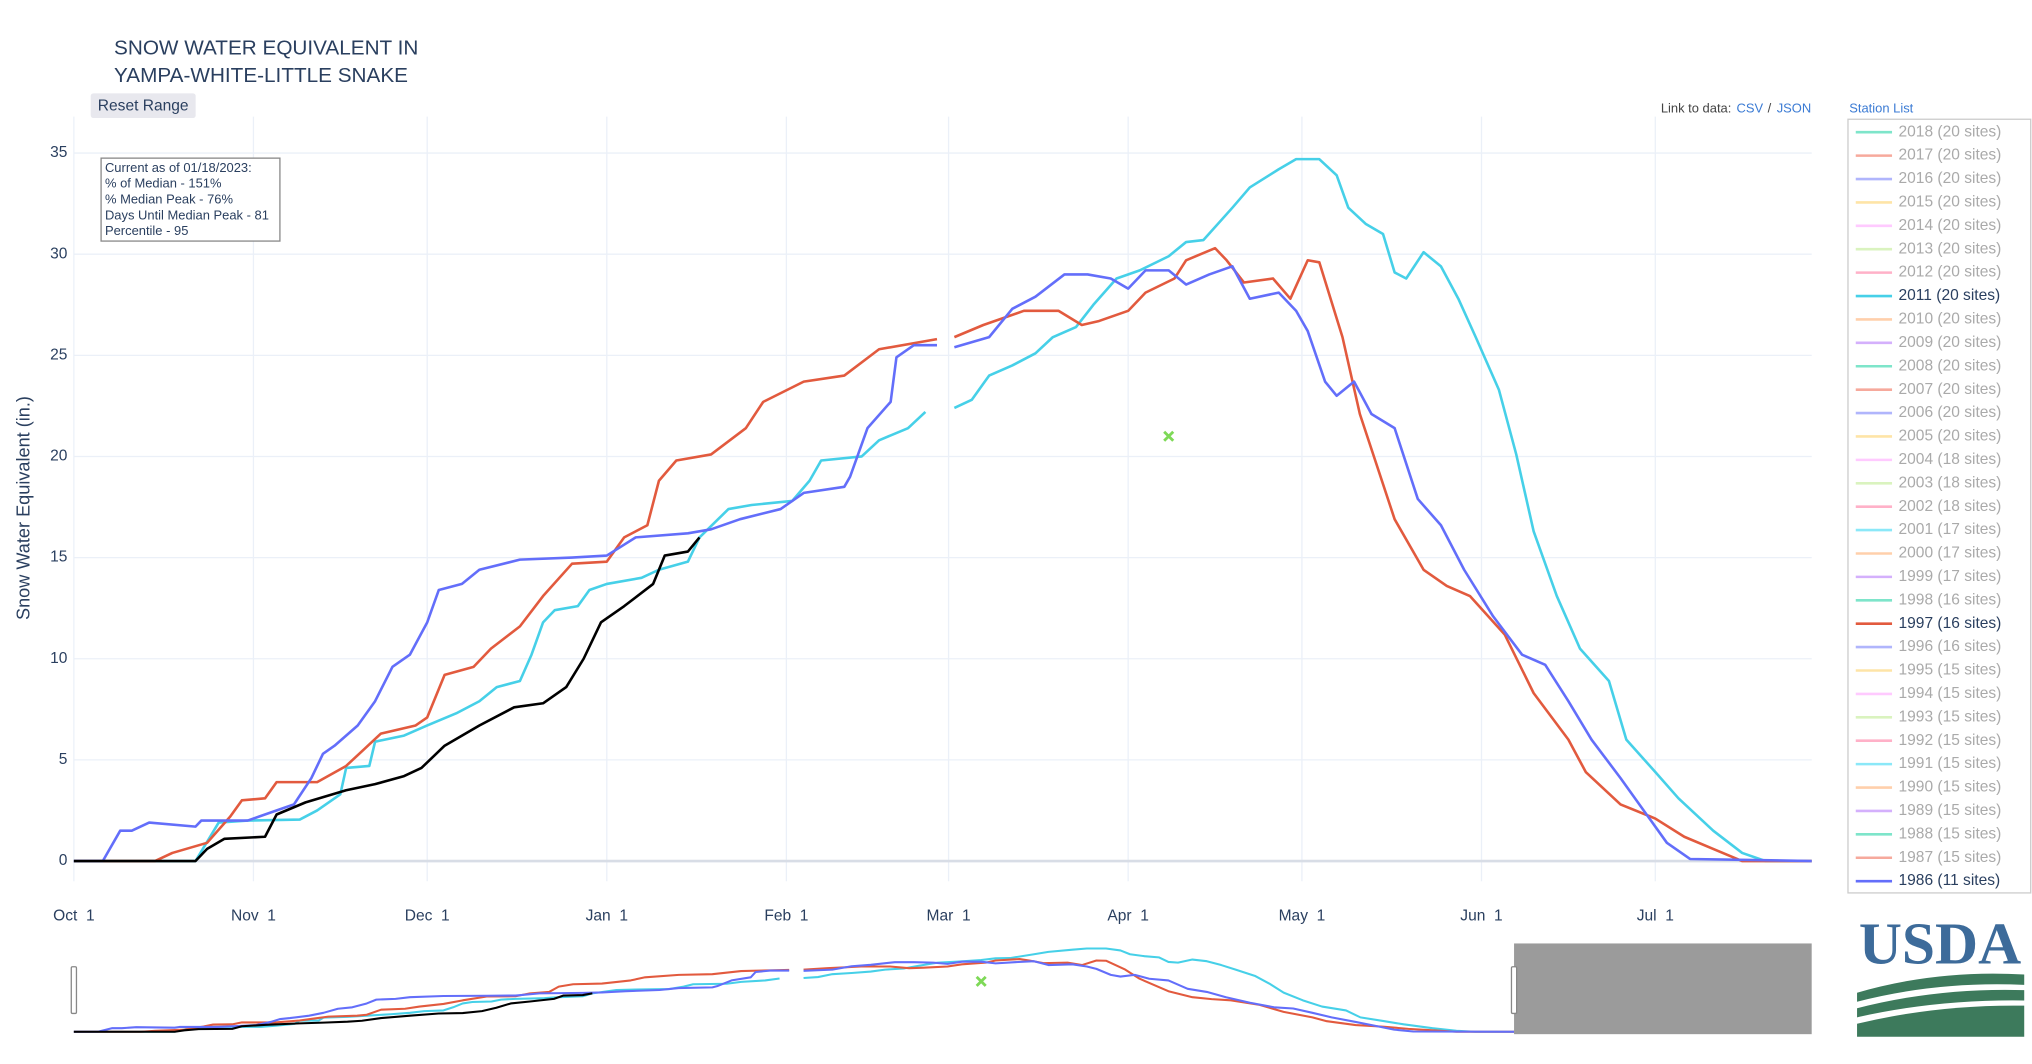 The height and width of the screenshot is (1064, 2032). I want to click on legend-label: 2018 (20 sites), so click(1950, 131).